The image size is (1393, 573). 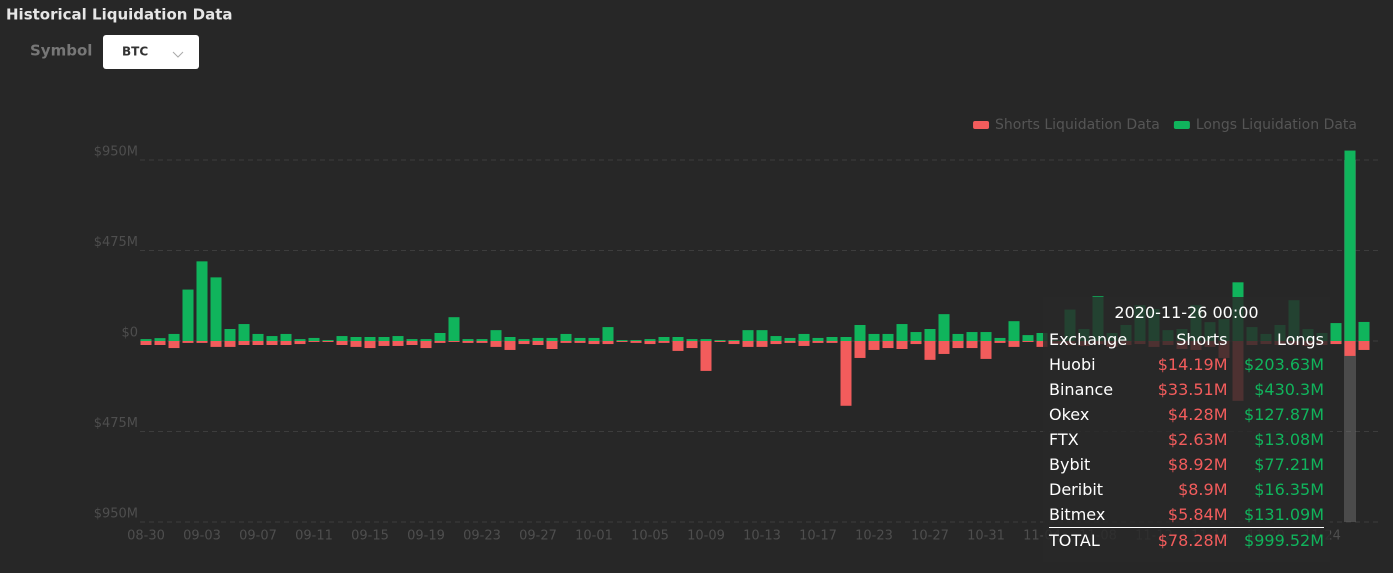 I want to click on tooltip-cell: Shorts, so click(x=1202, y=339).